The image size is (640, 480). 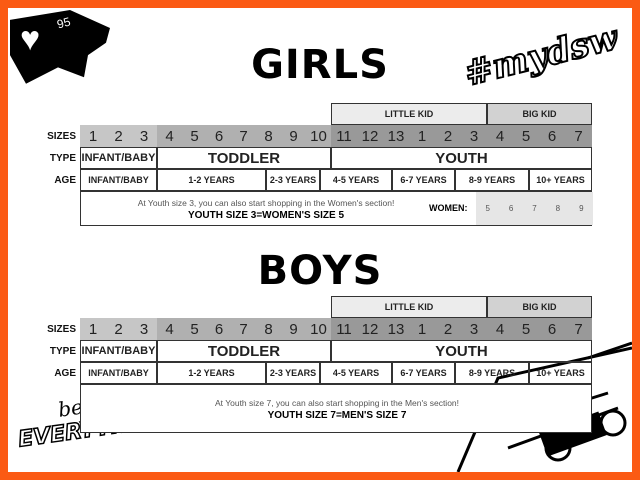 What do you see at coordinates (581, 208) in the screenshot?
I see `women-size-cell: 9` at bounding box center [581, 208].